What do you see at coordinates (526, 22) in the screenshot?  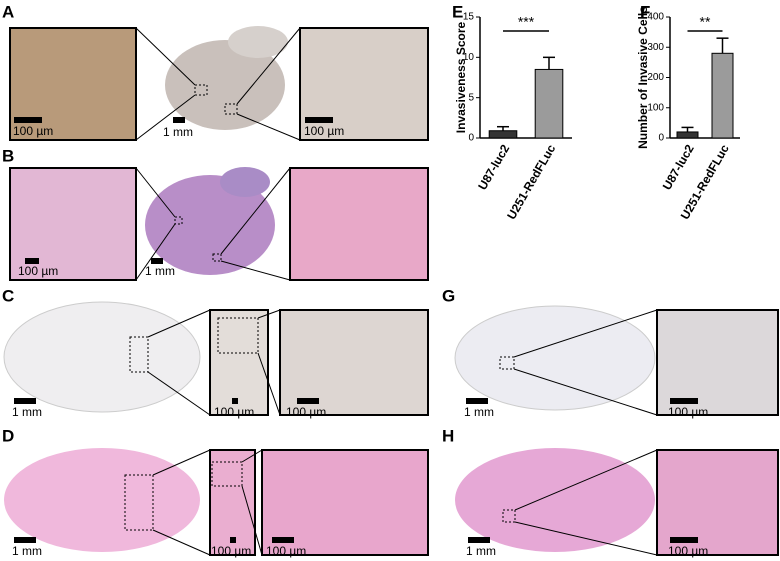 I see `significance-label: ***` at bounding box center [526, 22].